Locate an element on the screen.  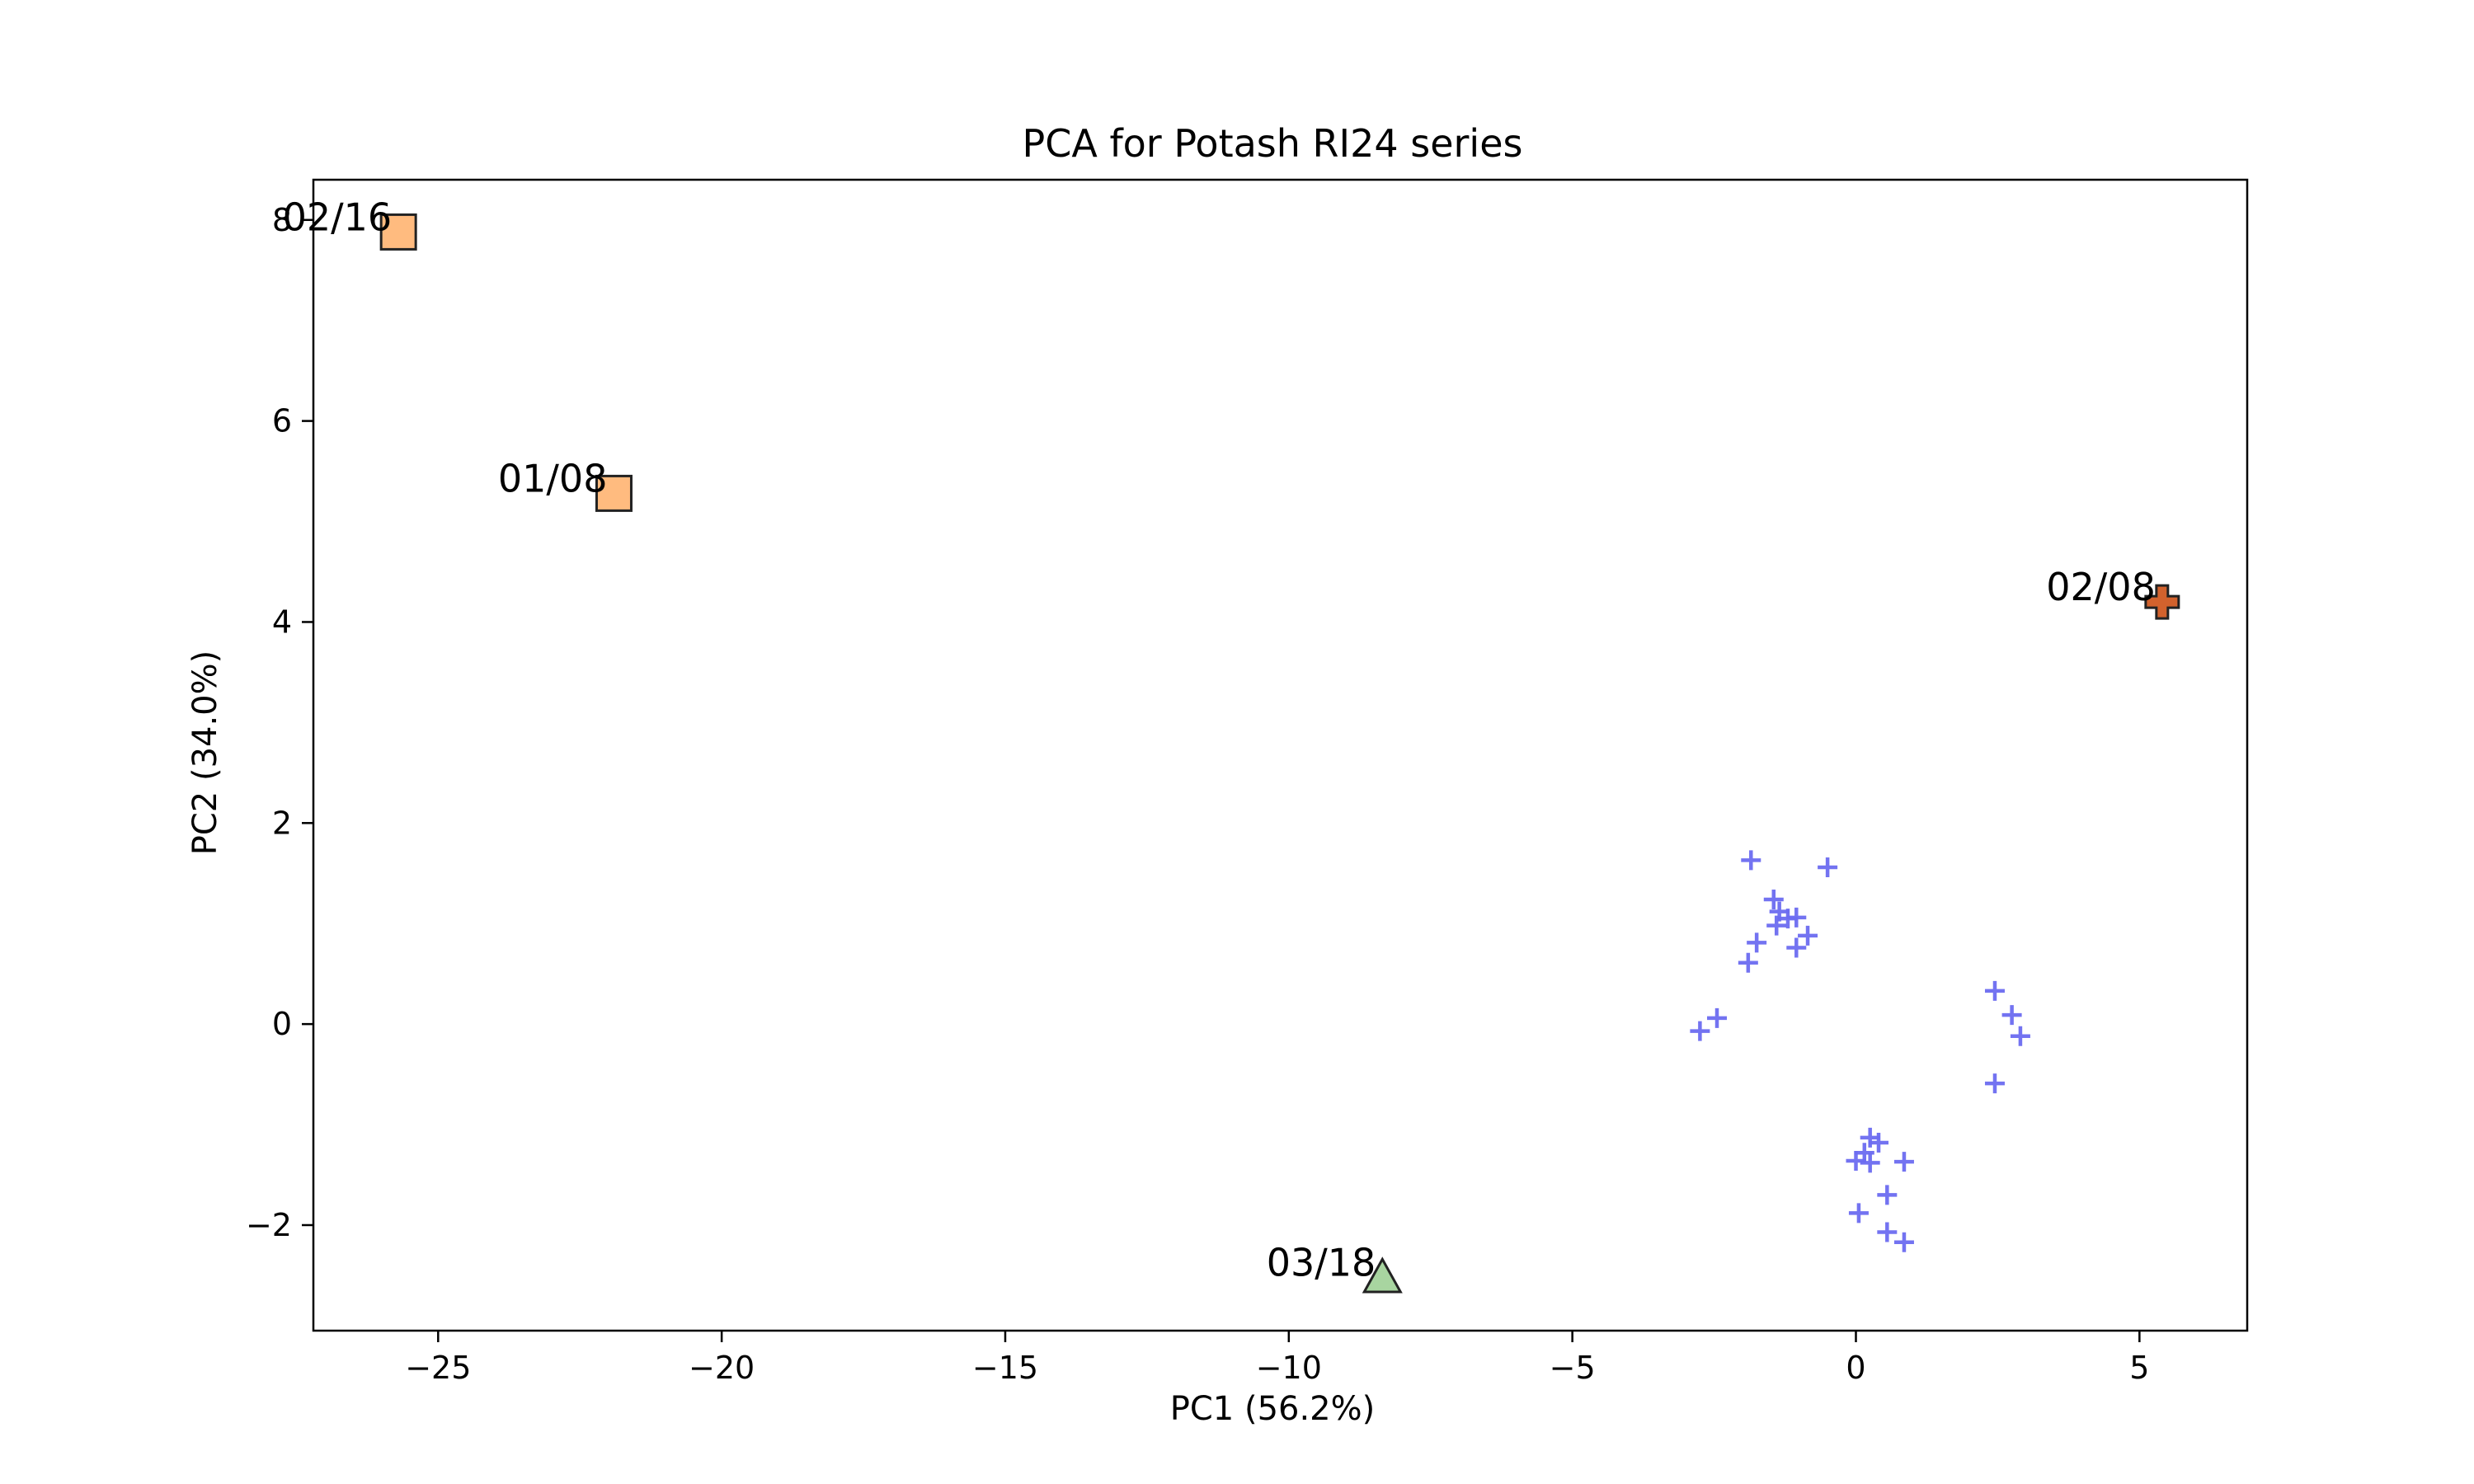
point-annotation: 01/08 is located at coordinates (553, 478).